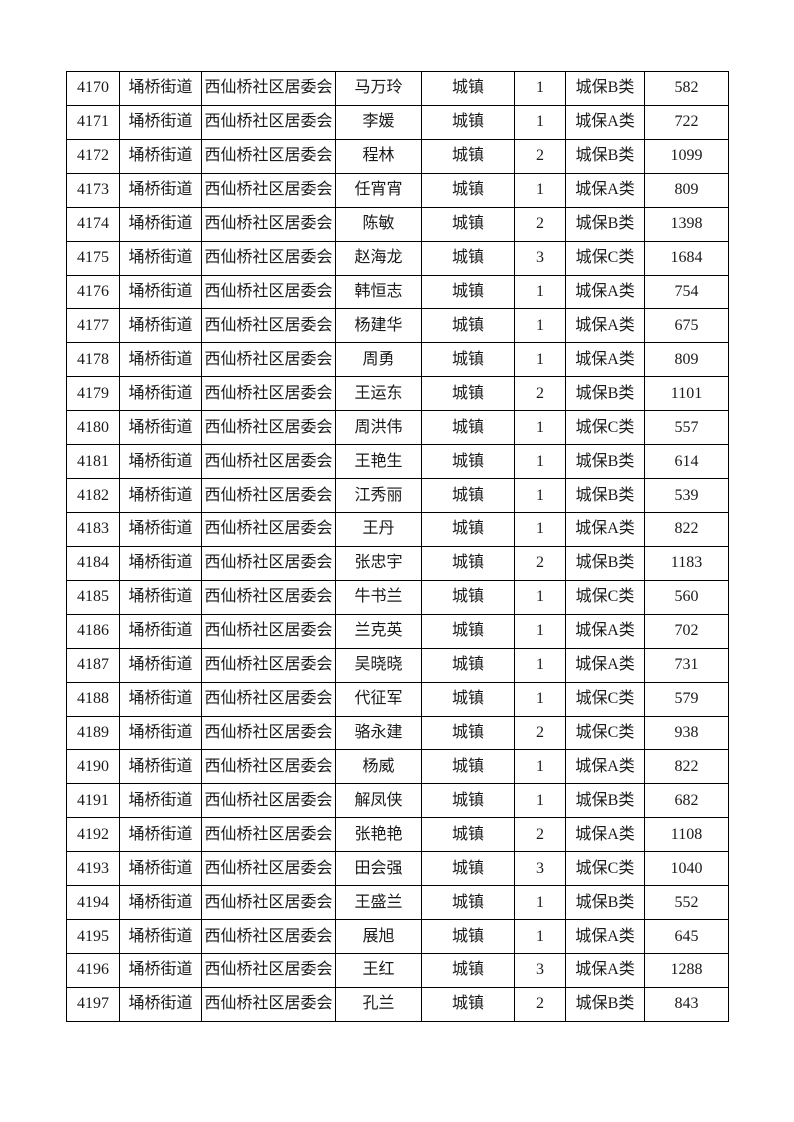 The image size is (794, 1122). I want to click on table-row: 4178 埇桥街道 西仙桥社区居委会 周勇 城镇 1 城保A类 809, so click(397, 360).